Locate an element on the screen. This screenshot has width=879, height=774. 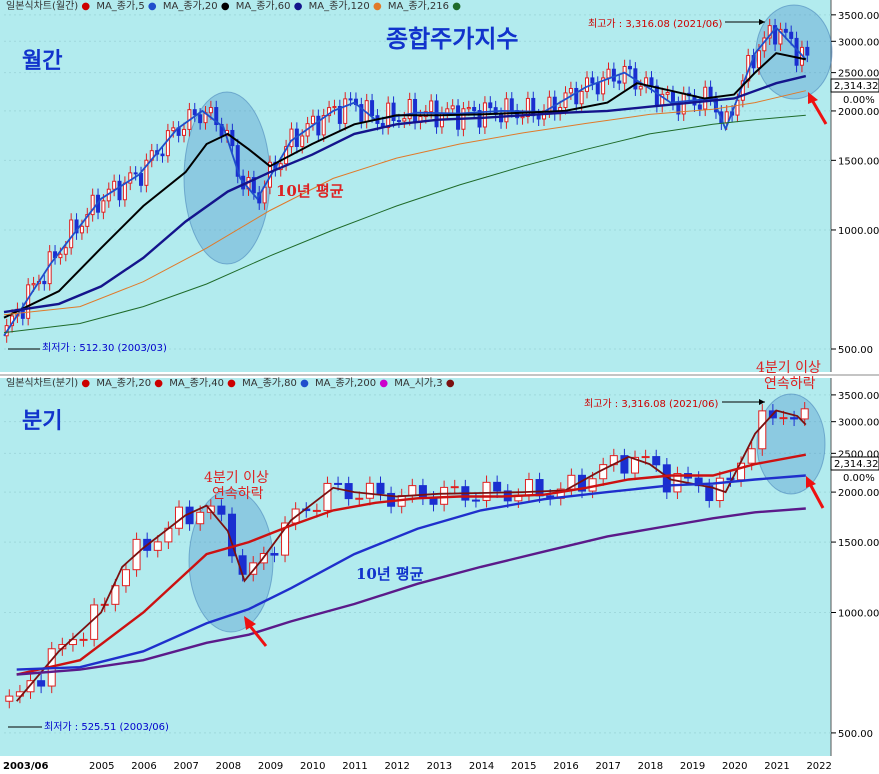
xtick-label: 2003/06 is located at coordinates (25, 766).